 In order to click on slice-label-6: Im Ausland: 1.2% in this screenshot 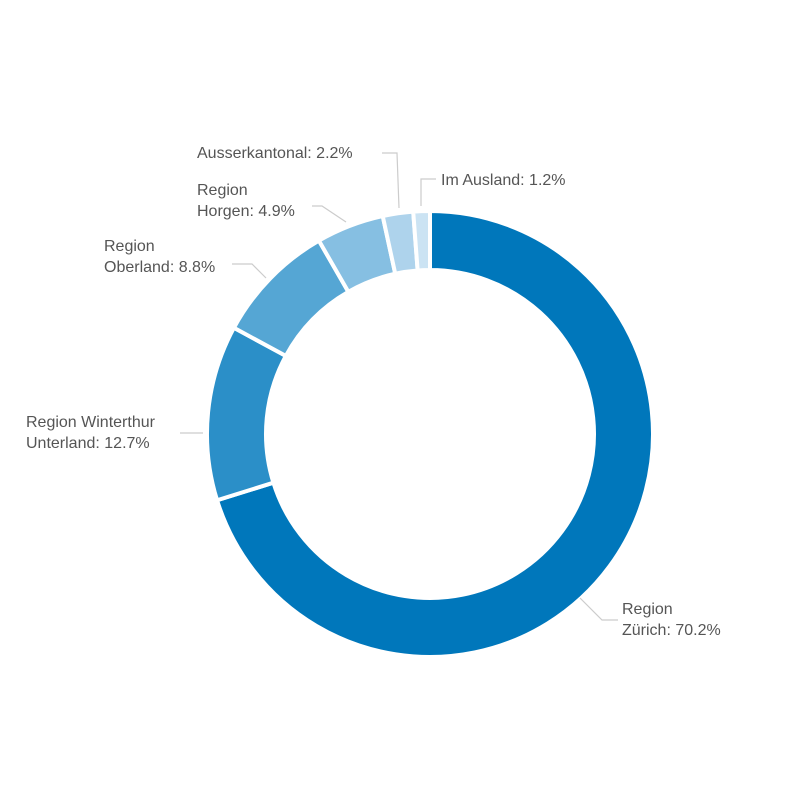, I will do `click(503, 180)`.